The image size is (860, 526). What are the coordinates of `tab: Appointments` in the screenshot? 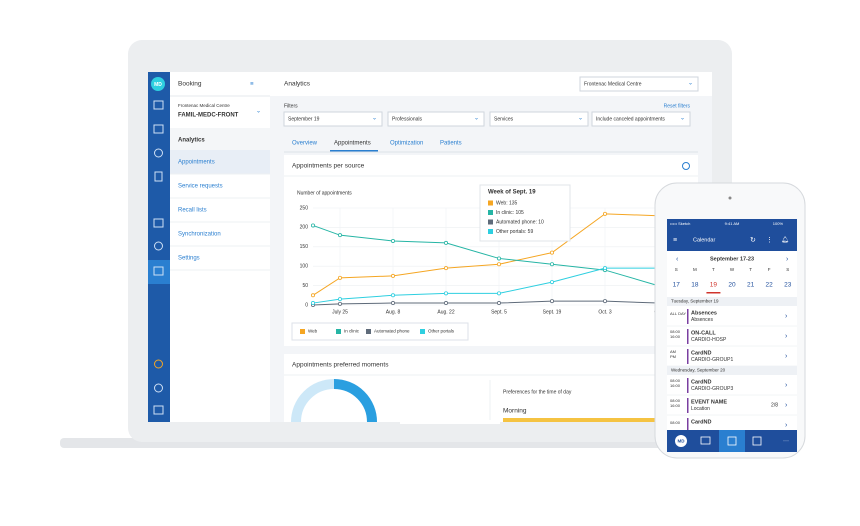 It's located at (352, 144).